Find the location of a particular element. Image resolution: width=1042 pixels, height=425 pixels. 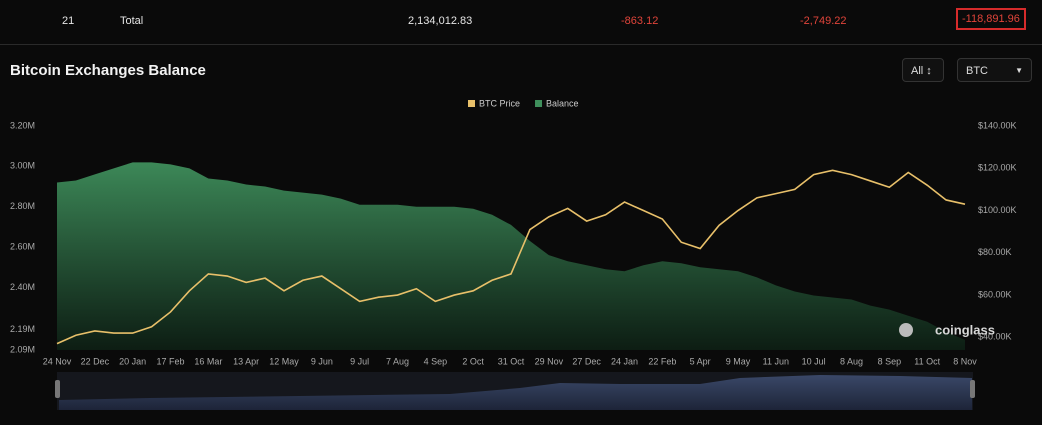

x-tick-label: 27 Dec is located at coordinates (586, 361).